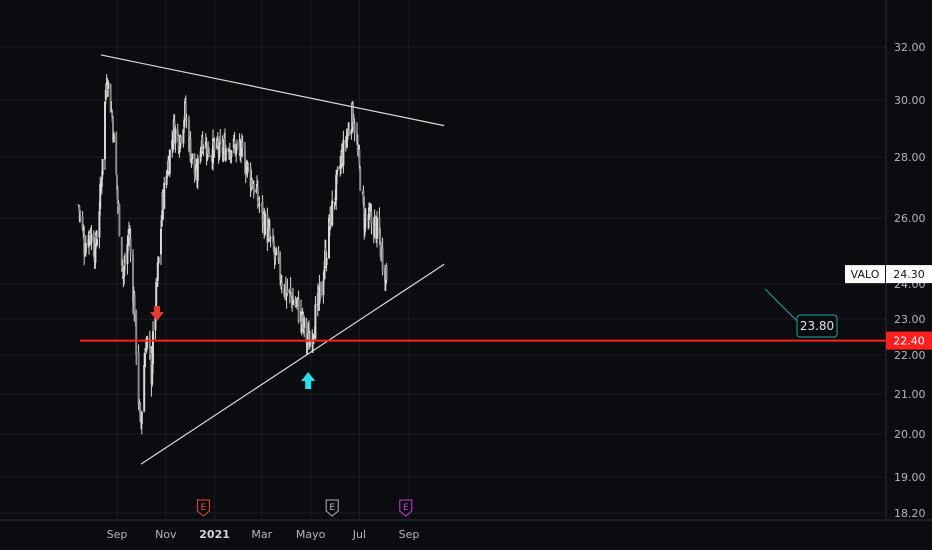  Describe the element at coordinates (311, 534) in the screenshot. I see `x-tick-label: Mayo` at that location.